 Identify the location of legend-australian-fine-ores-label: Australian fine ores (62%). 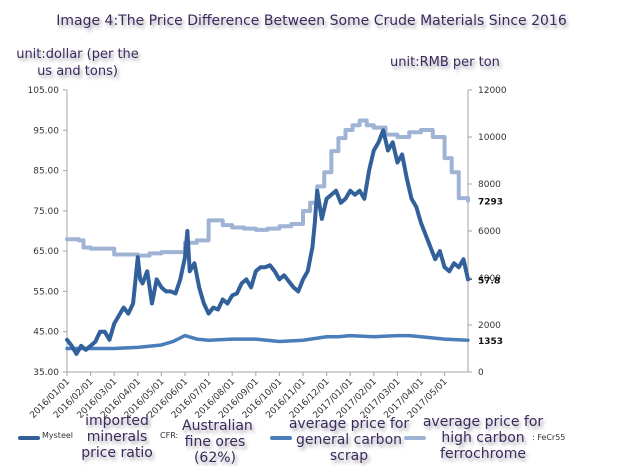
(217, 442).